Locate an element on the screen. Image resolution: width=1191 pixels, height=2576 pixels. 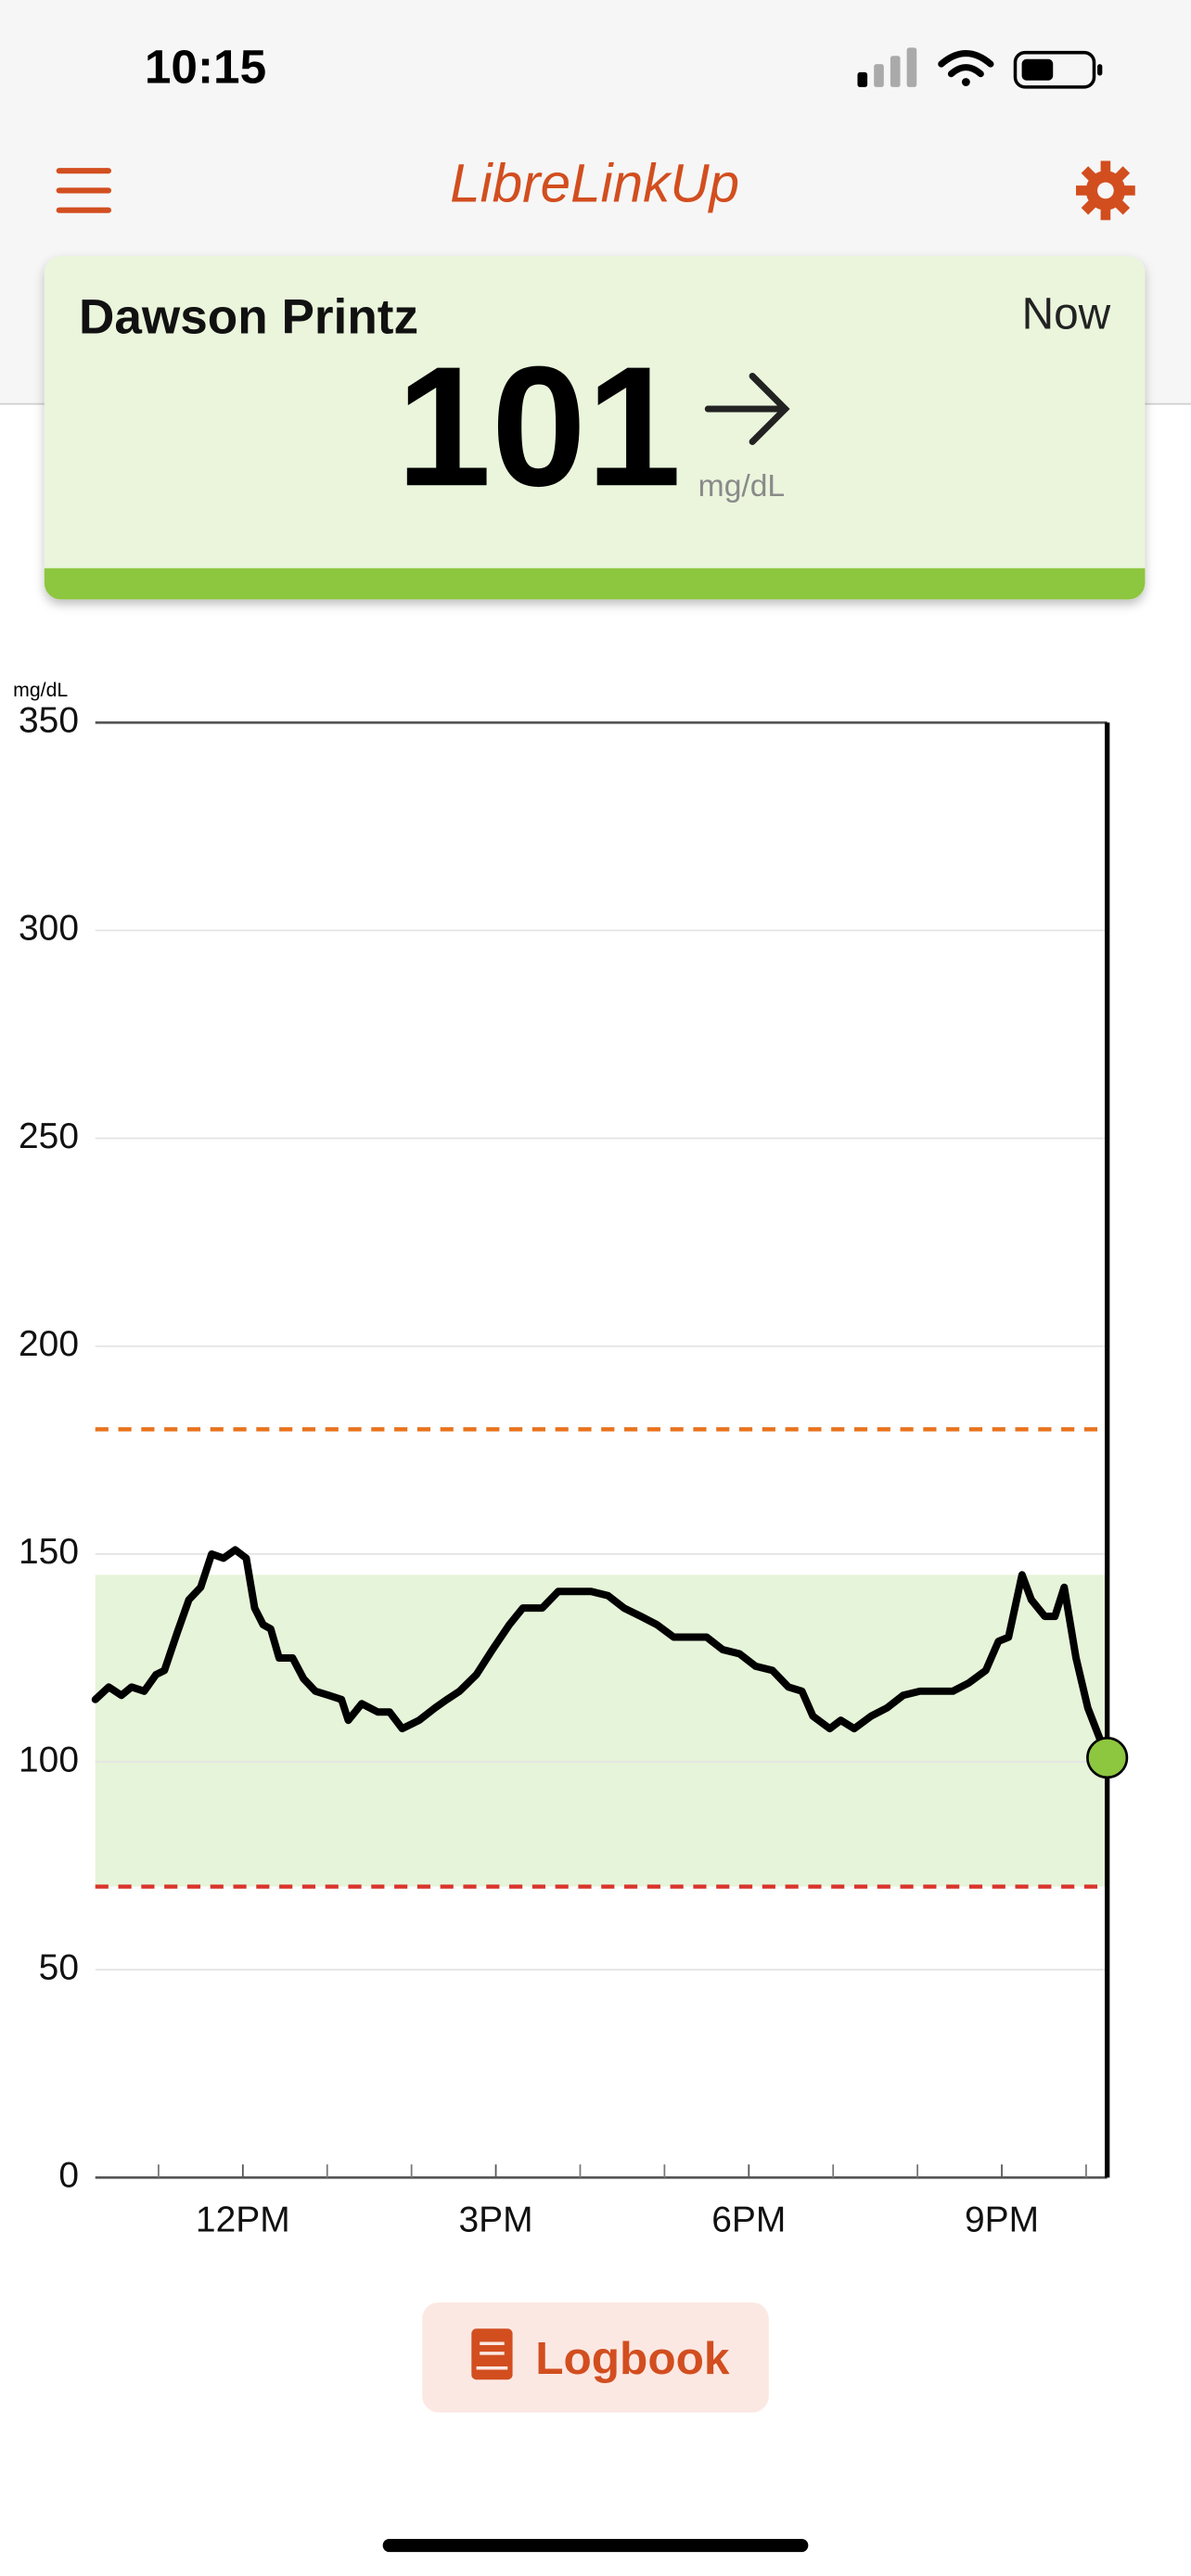
patient-name: Dawson Printz is located at coordinates (248, 316).